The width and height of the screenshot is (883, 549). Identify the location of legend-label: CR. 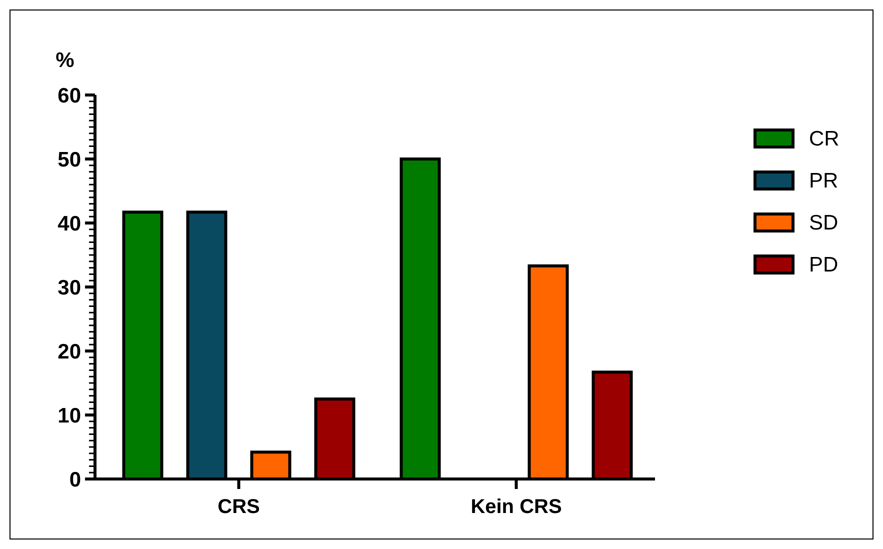
(824, 138).